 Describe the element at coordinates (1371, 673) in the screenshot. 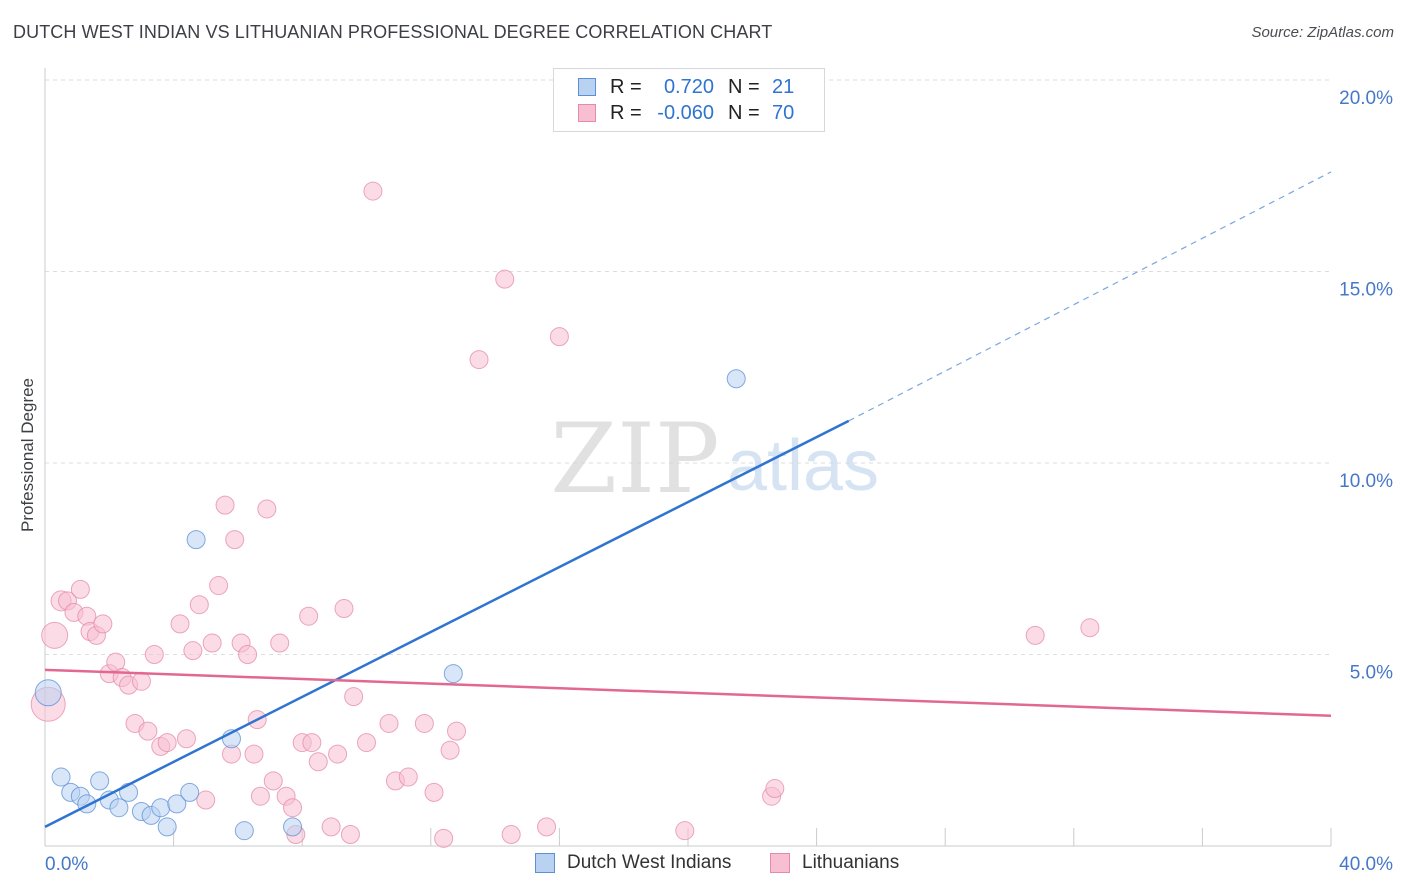

I see `y-tick-label: 5.0%` at that location.